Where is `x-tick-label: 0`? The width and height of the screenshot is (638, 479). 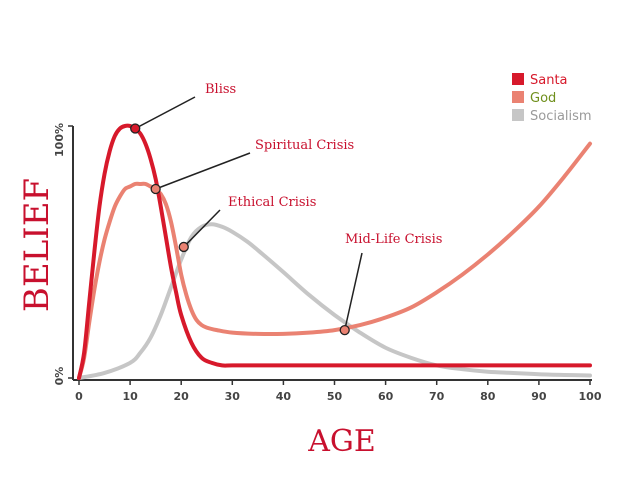 x-tick-label: 0 is located at coordinates (79, 396).